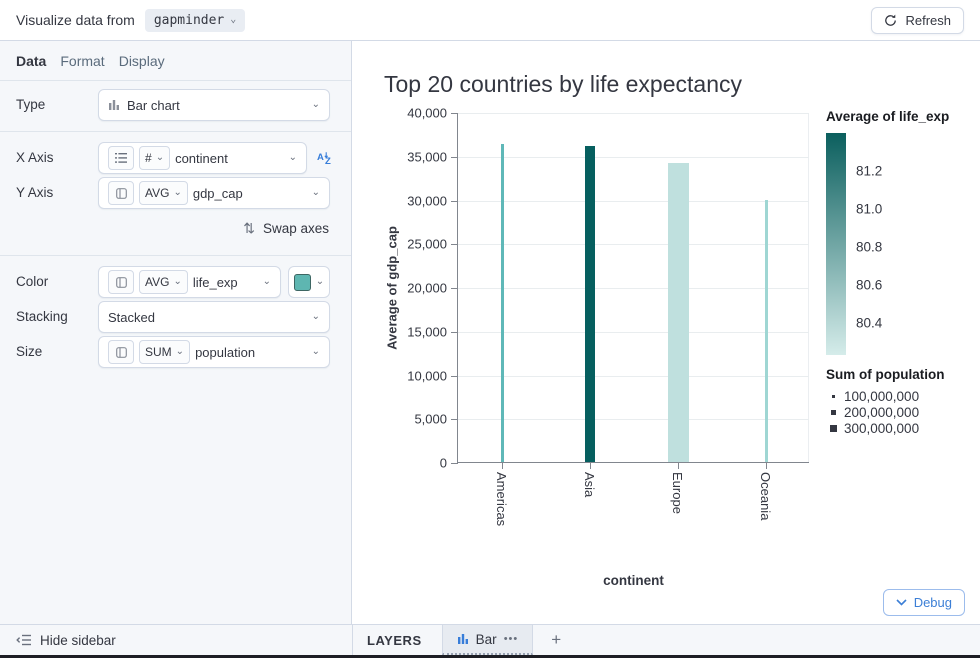 The image size is (980, 658). I want to click on tab-display: Display, so click(141, 60).